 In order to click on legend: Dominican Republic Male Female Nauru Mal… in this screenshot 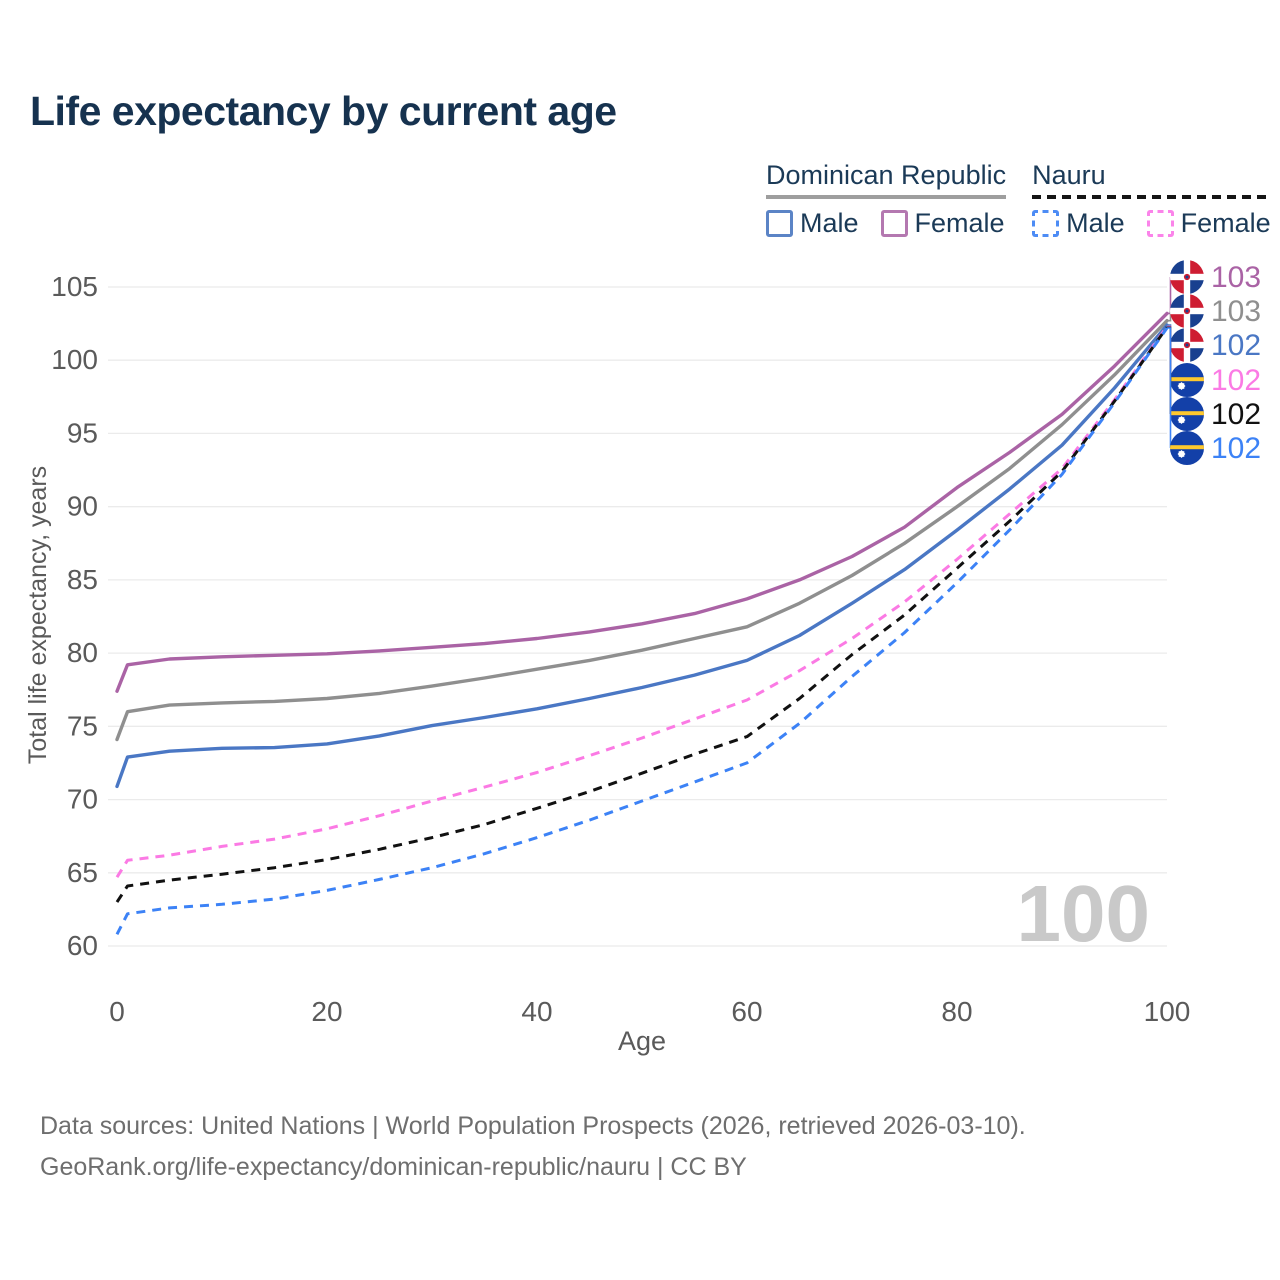, I will do `click(1018, 199)`.